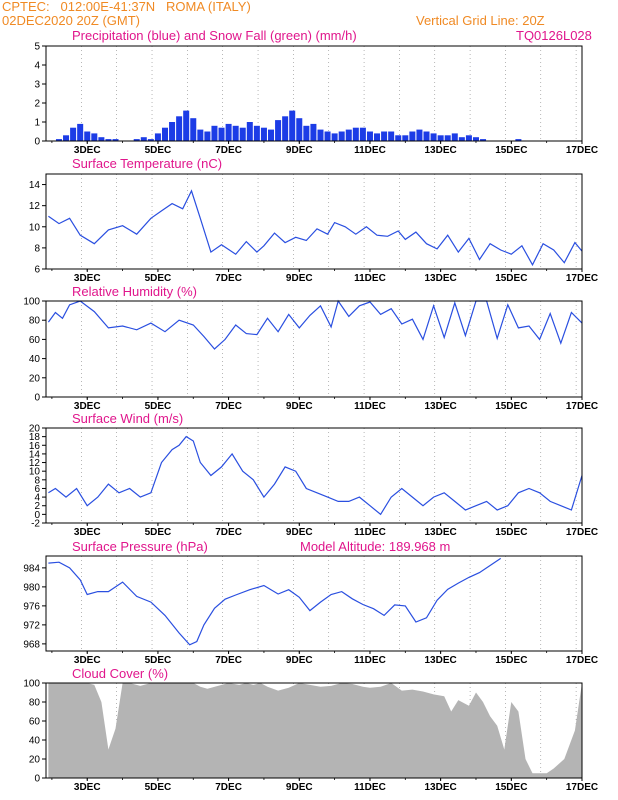 This screenshot has width=618, height=800. What do you see at coordinates (37, 66) in the screenshot?
I see `y-tick-label: 4` at bounding box center [37, 66].